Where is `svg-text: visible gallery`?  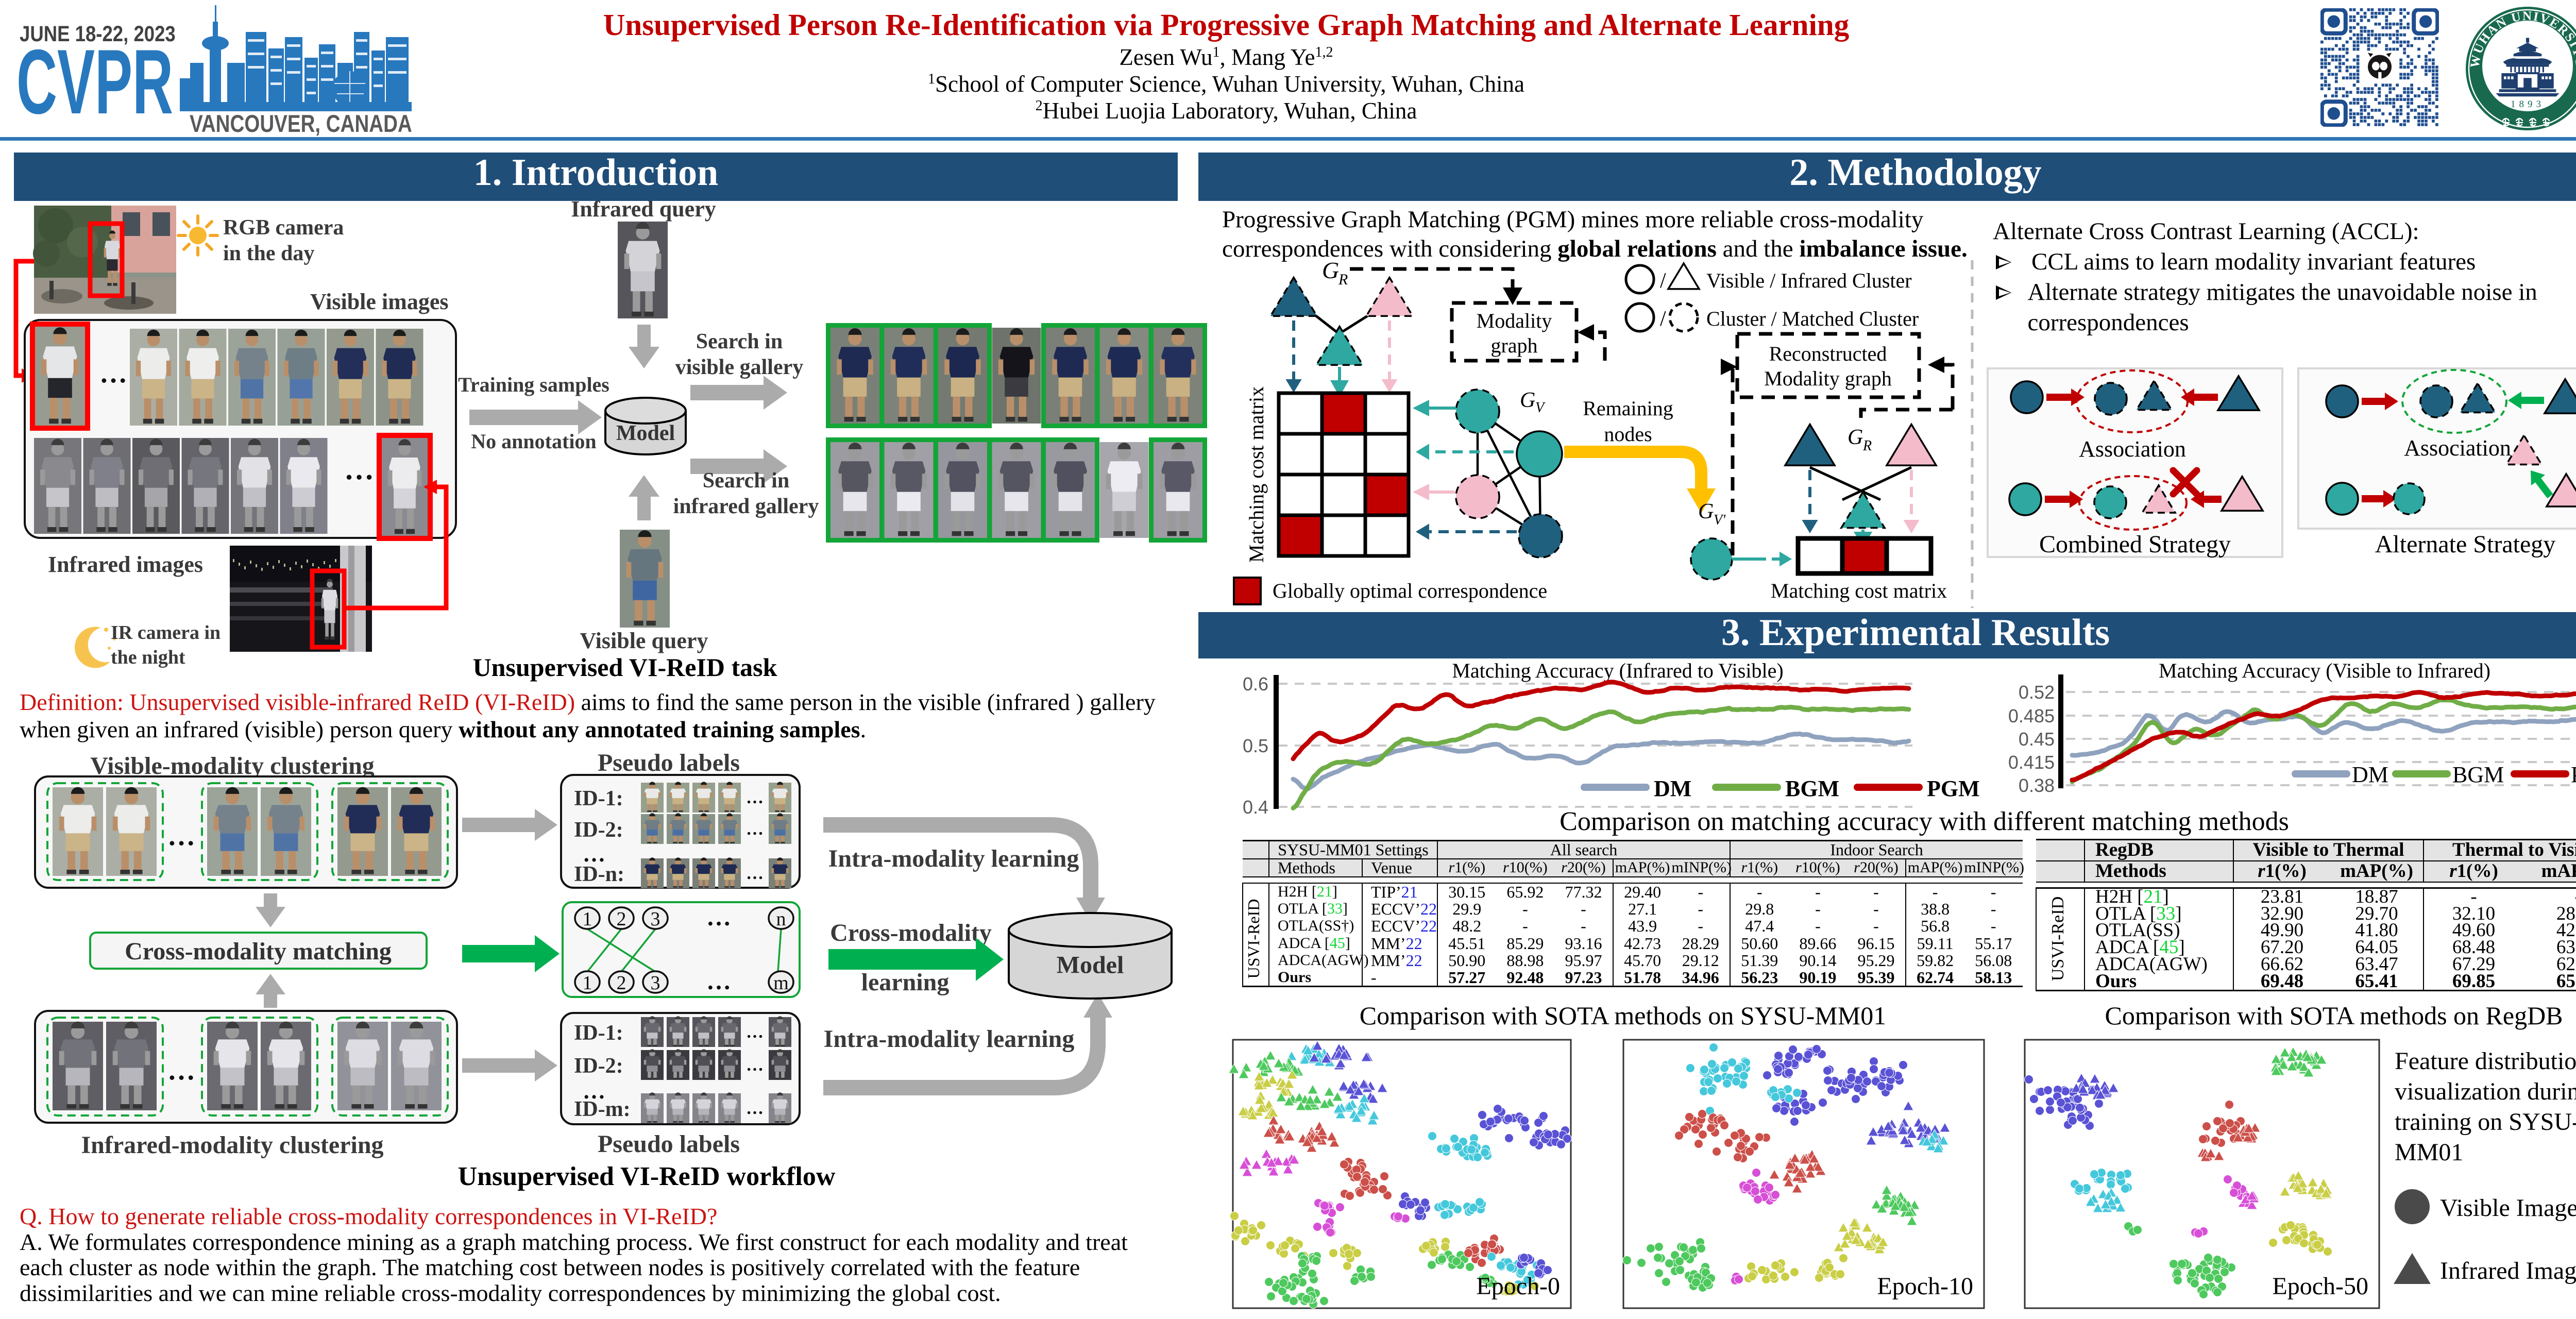 svg-text: visible gallery is located at coordinates (739, 368).